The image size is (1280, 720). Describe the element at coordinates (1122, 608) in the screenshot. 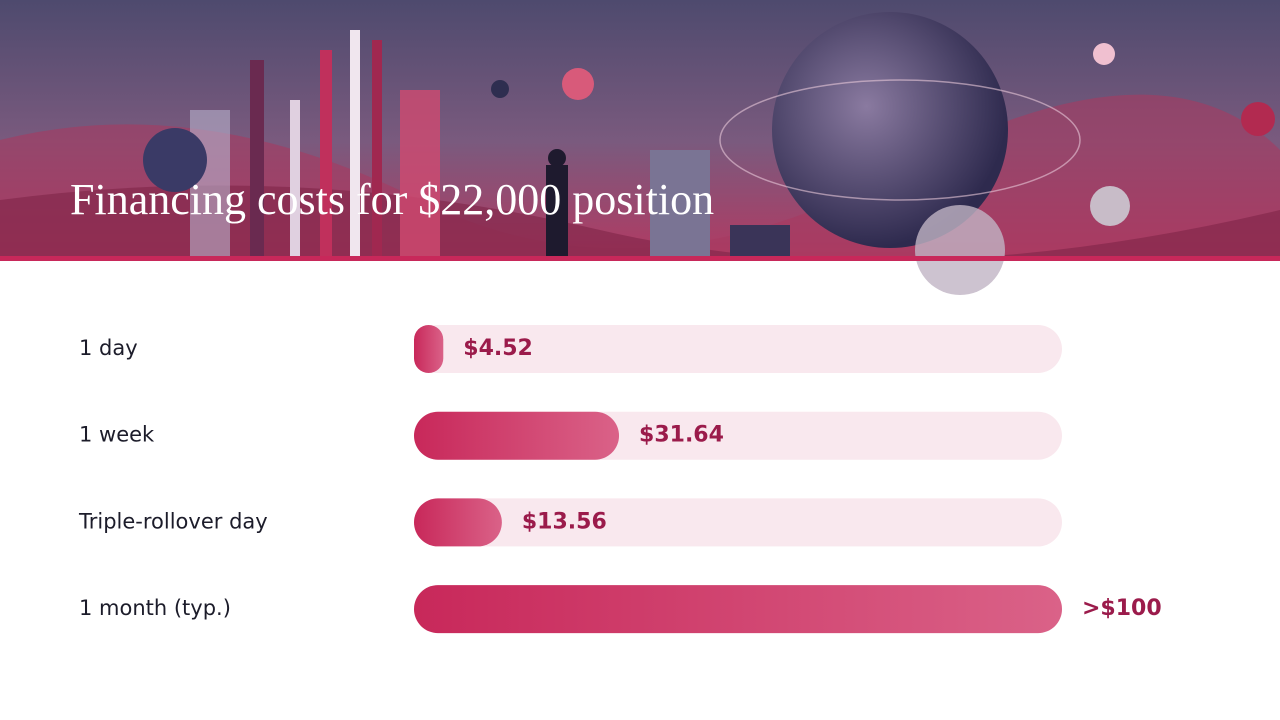

I see `value-label: >$100` at that location.